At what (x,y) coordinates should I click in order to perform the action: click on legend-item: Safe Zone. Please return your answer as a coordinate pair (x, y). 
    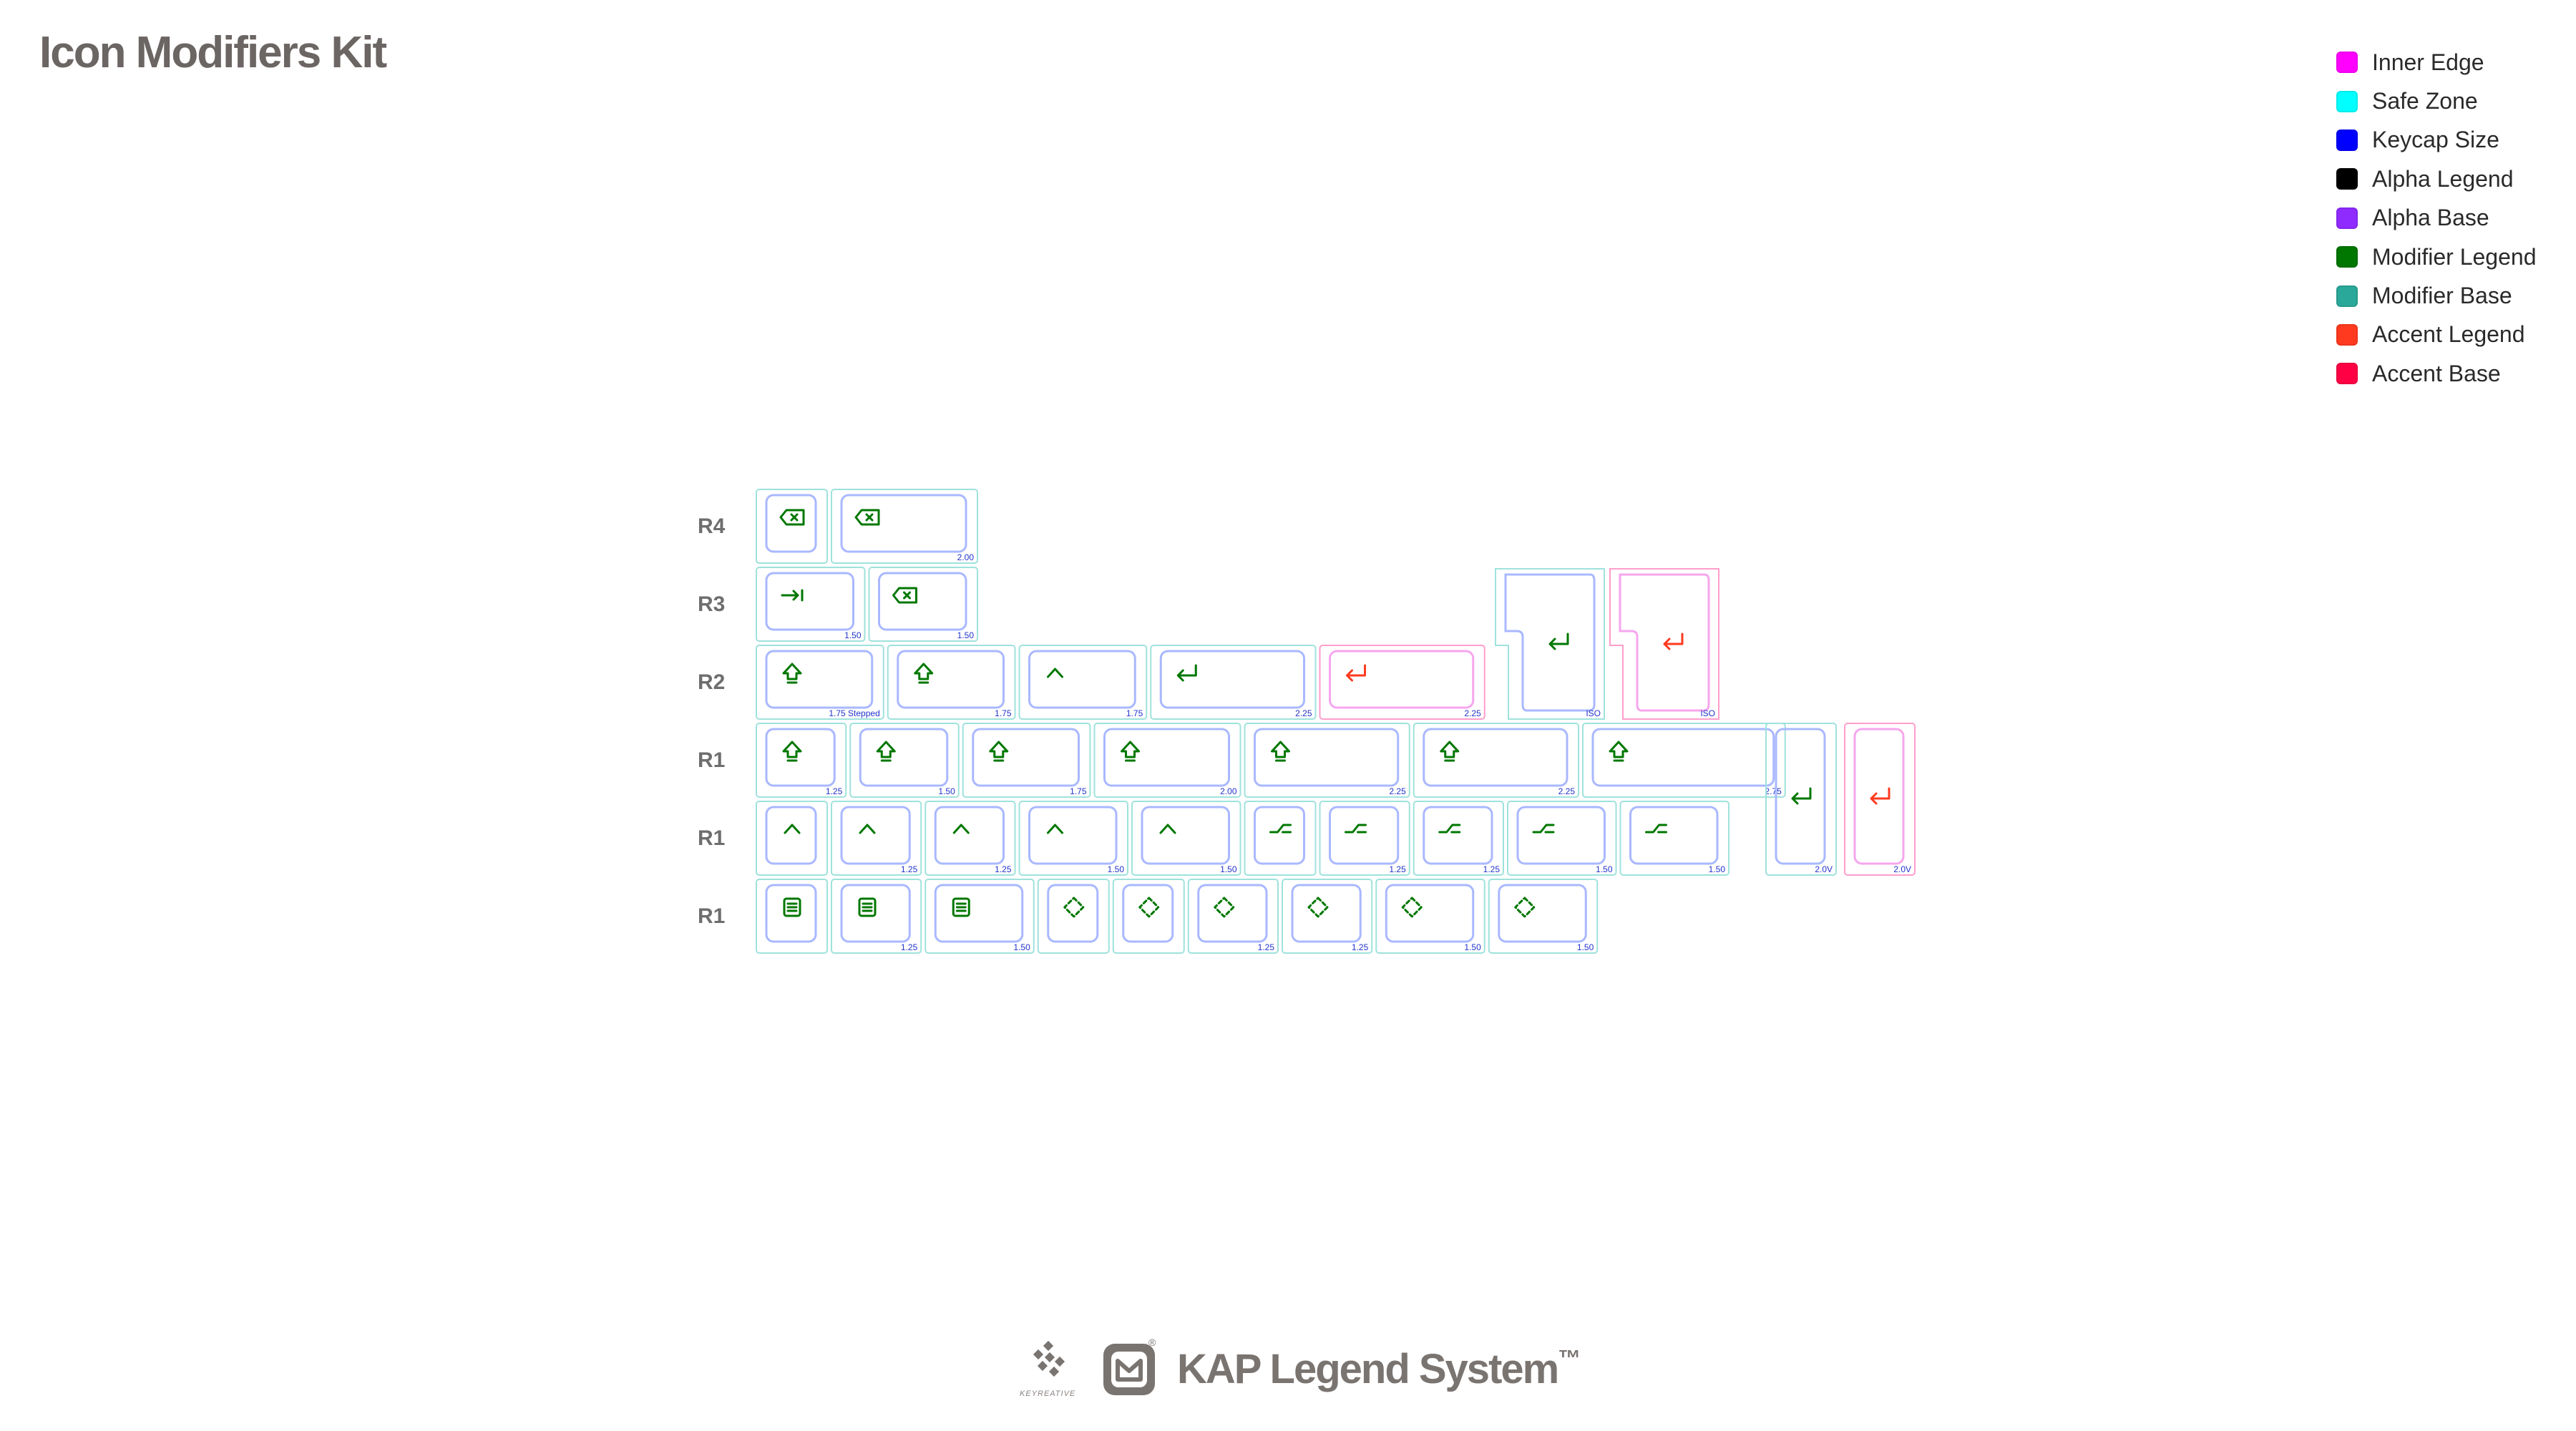
    Looking at the image, I should click on (2436, 101).